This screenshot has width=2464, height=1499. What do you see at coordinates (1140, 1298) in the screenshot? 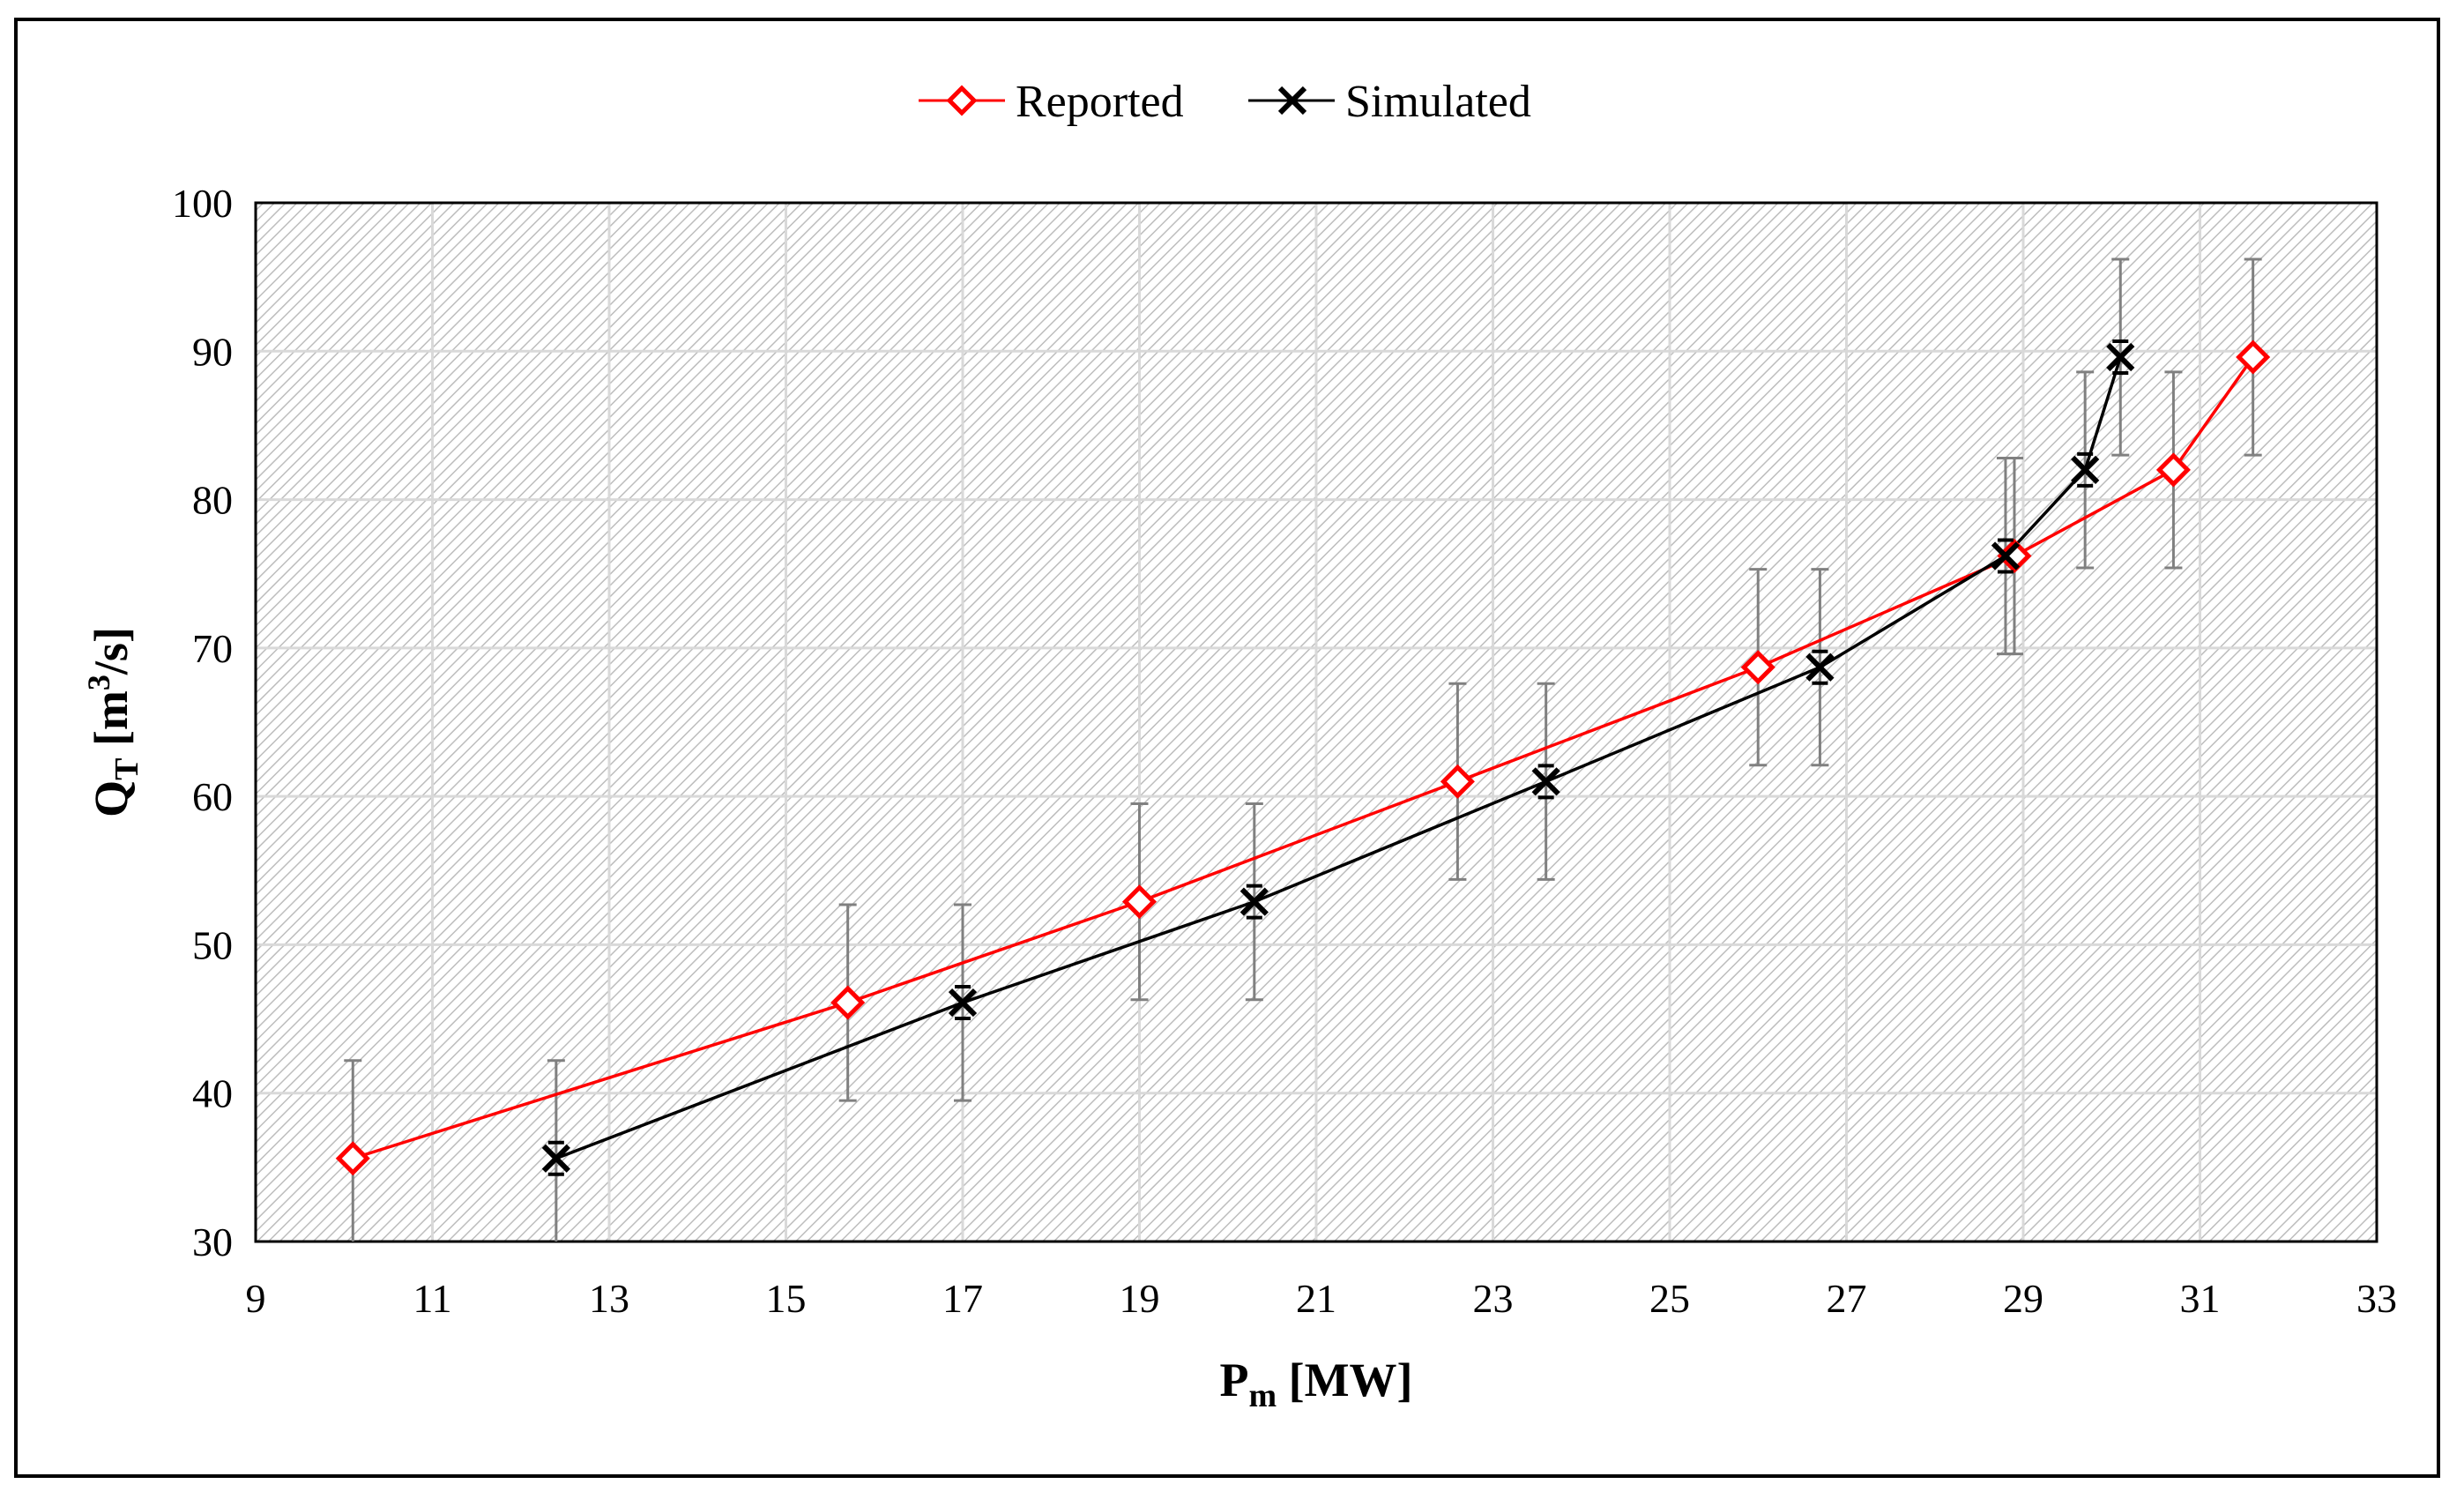
I see `x-tick-label: 19` at bounding box center [1140, 1298].